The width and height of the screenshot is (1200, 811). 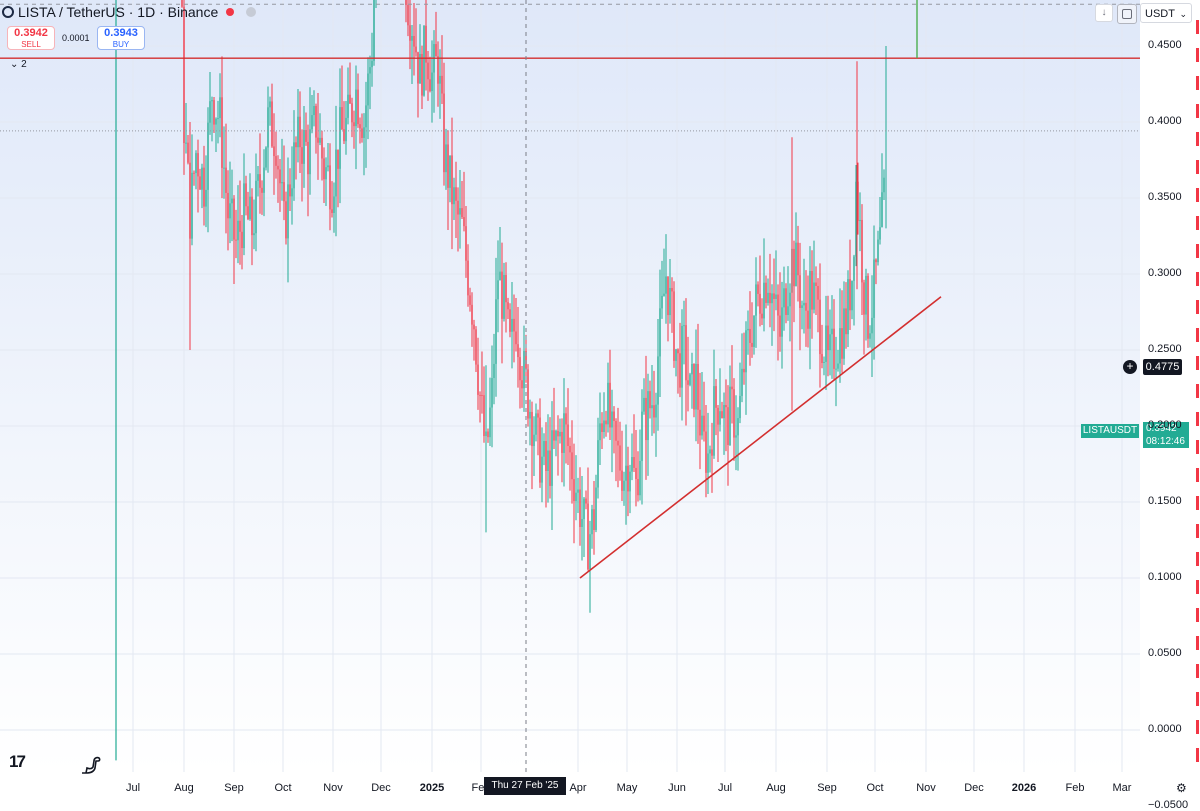 What do you see at coordinates (18, 64) in the screenshot?
I see `indicators-toggle: ⌄ 2` at bounding box center [18, 64].